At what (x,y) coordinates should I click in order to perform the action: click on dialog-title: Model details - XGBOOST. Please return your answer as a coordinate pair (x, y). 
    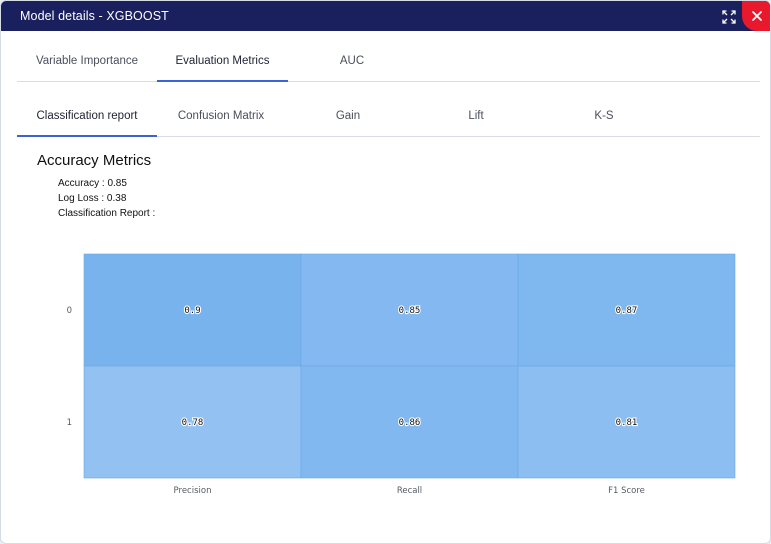
    Looking at the image, I should click on (94, 16).